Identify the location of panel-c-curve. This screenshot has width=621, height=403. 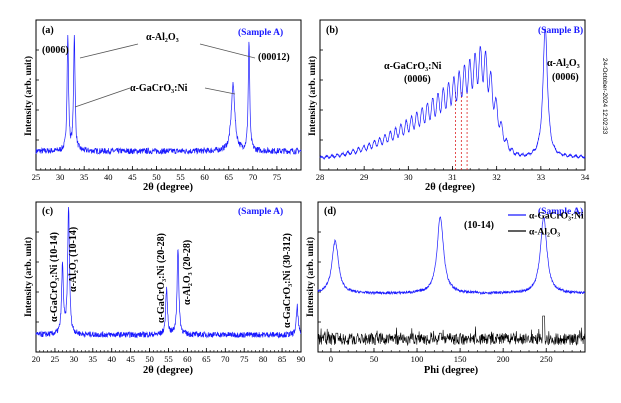
(168, 272).